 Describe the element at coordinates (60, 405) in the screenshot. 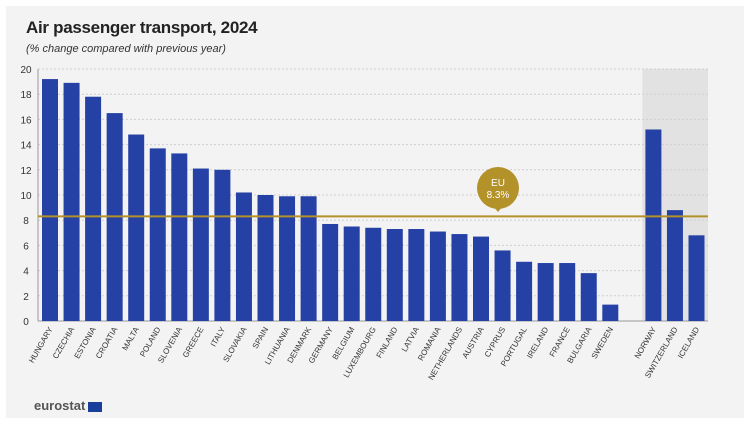

I see `logo-text: eurostat` at that location.